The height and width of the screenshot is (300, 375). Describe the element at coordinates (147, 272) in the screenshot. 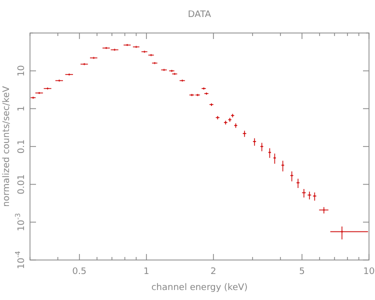

I see `x-tick-label: 1` at that location.